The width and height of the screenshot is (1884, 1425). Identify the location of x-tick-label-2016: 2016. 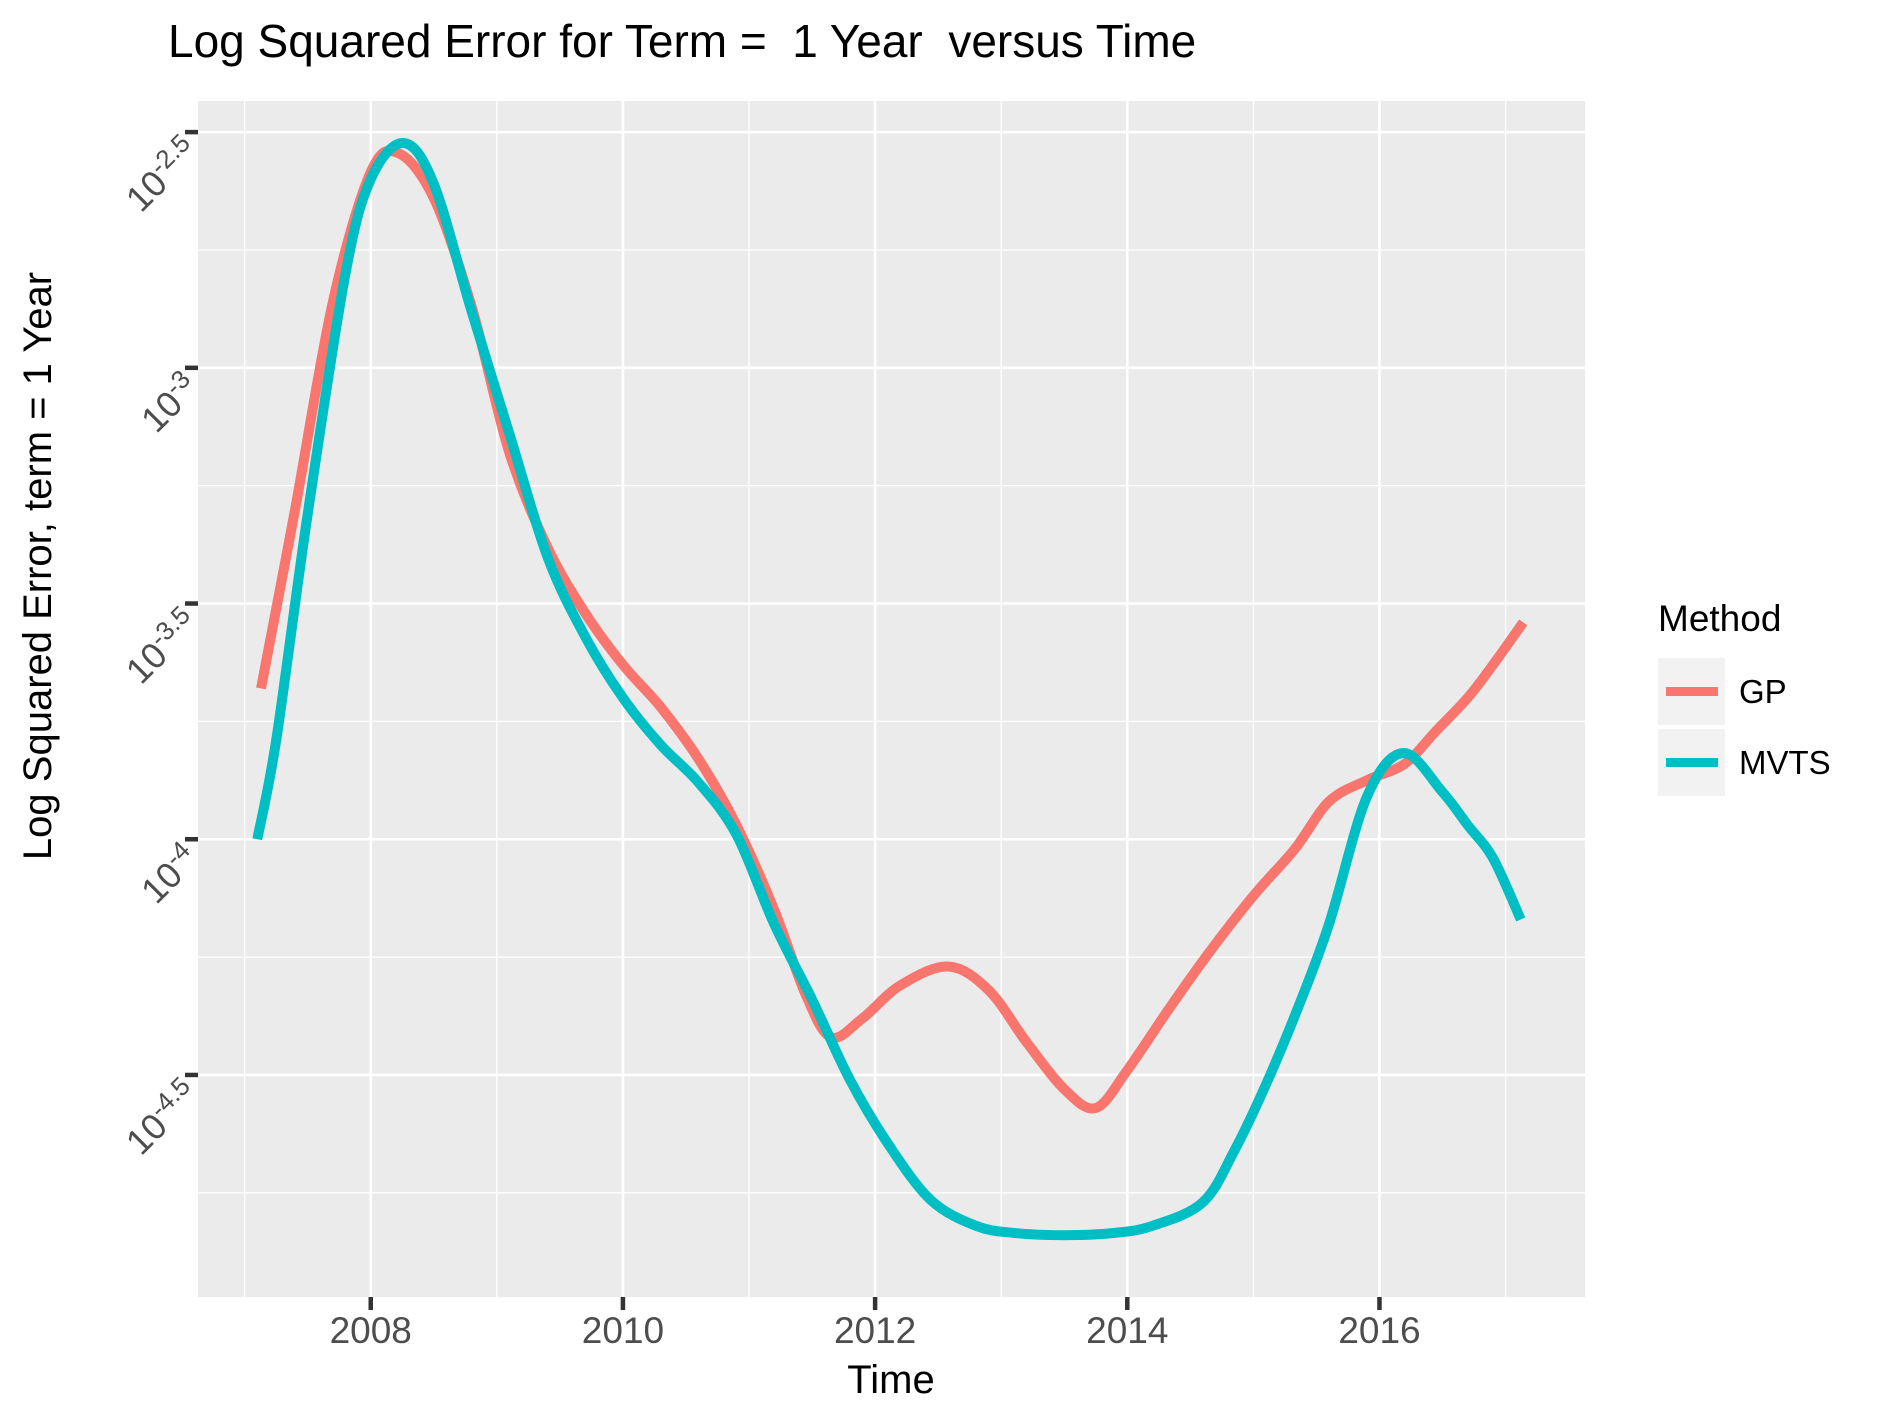
(1379, 1330).